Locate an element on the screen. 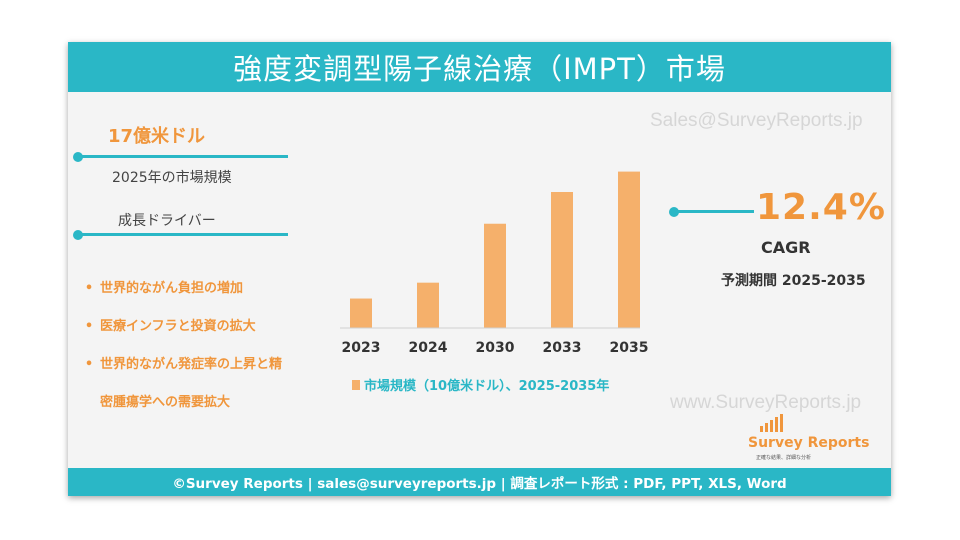 The image size is (960, 540). growth-drivers-dot is located at coordinates (78, 235).